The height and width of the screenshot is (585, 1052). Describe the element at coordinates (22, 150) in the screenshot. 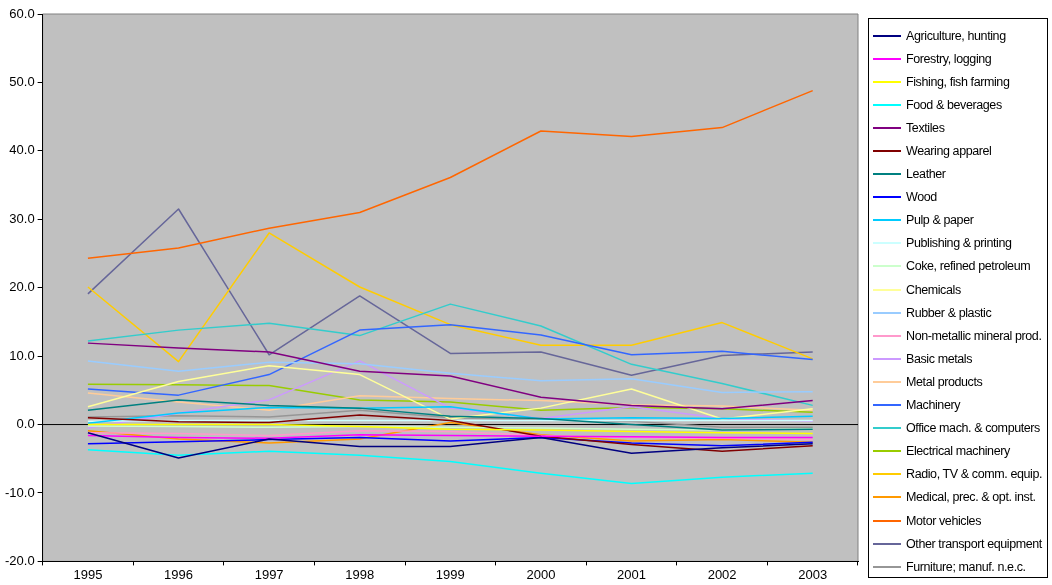

I see `y-tick-label: 40.0` at that location.